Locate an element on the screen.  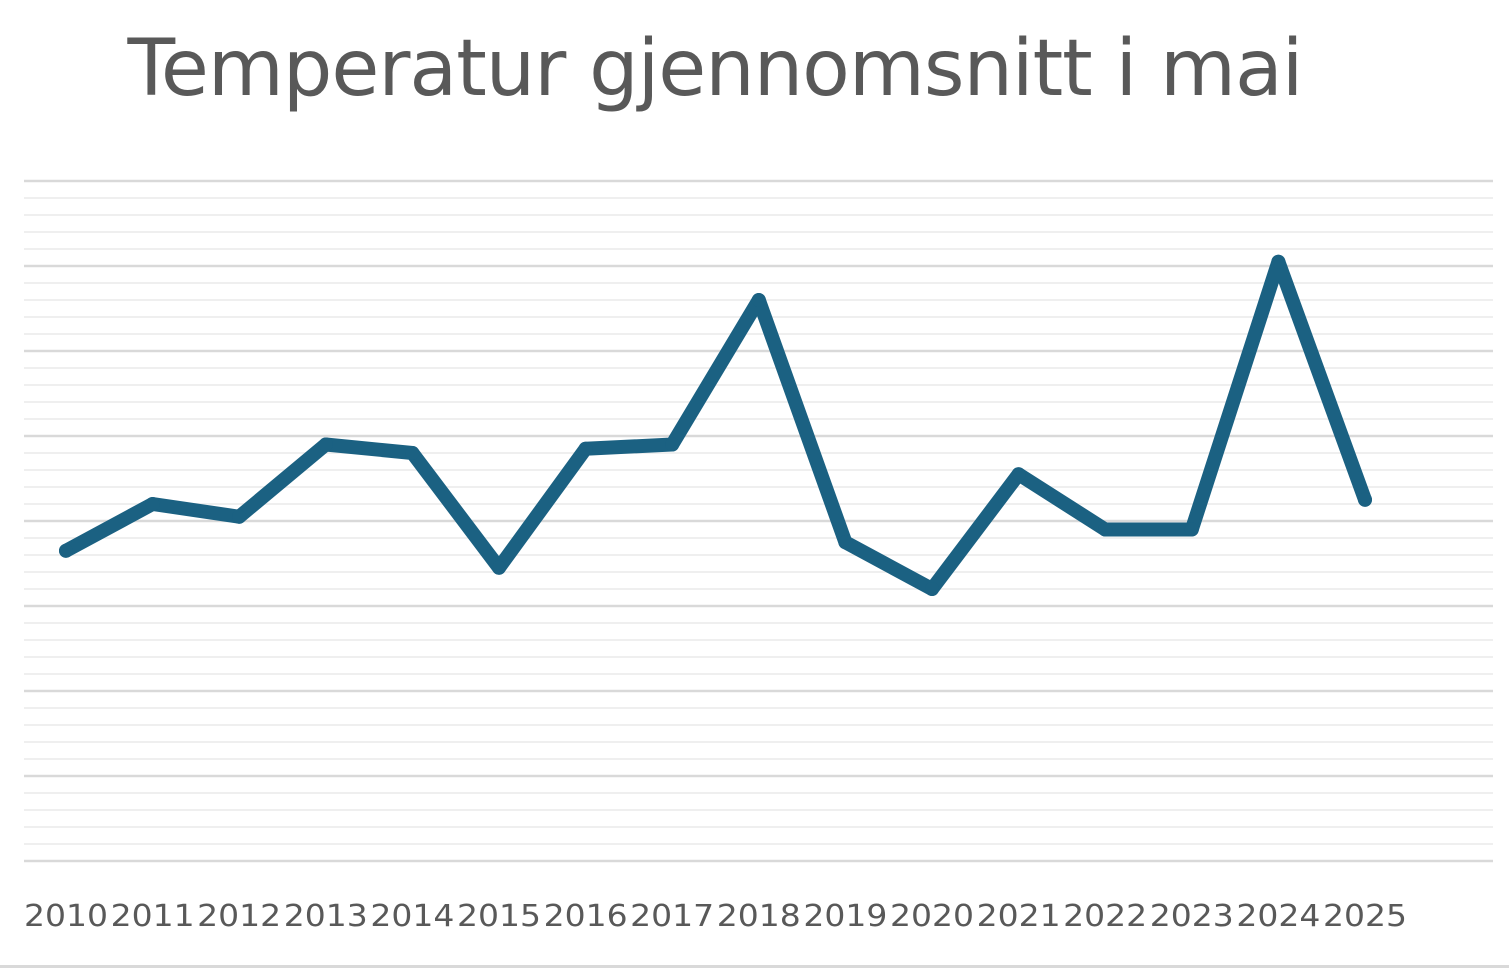
x-tick-label-2020: 2020 is located at coordinates (932, 916).